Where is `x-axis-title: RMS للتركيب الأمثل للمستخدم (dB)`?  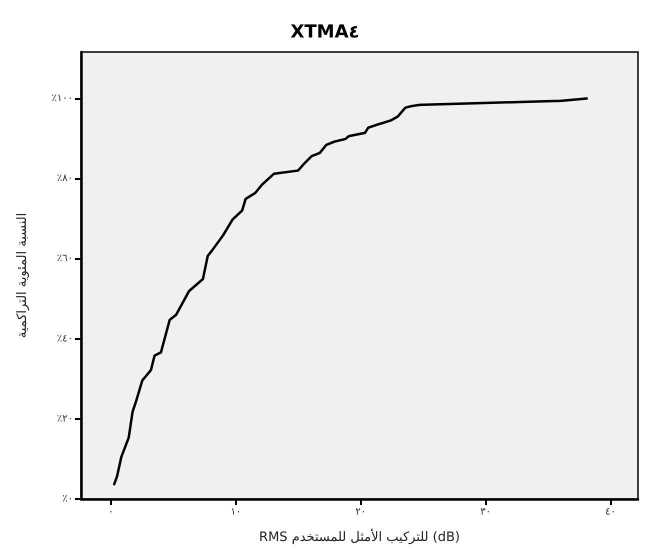 x-axis-title: RMS للتركيب الأمثل للمستخدم (dB) is located at coordinates (359, 536).